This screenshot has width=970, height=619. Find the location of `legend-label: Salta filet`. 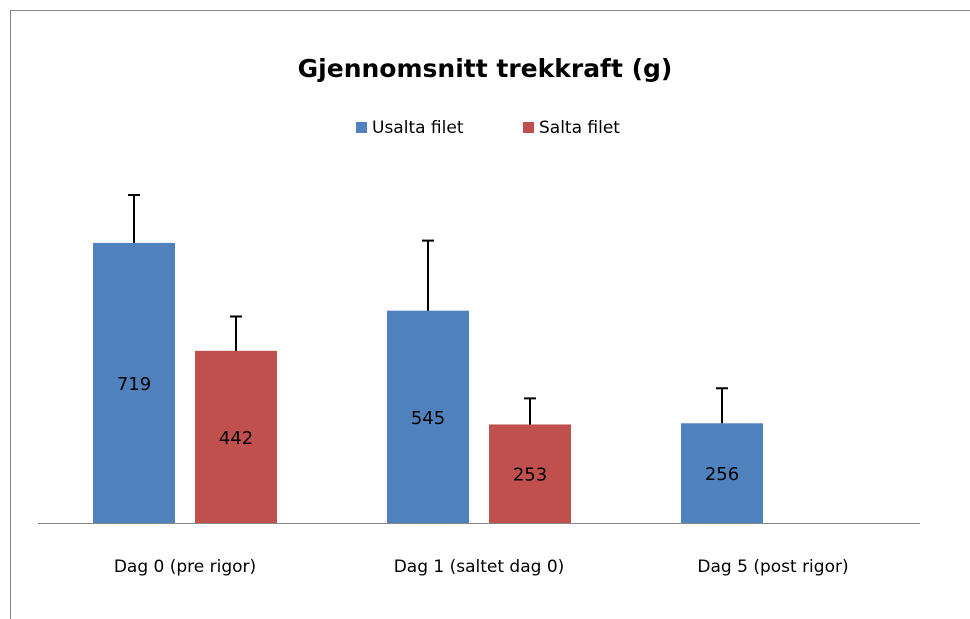

legend-label: Salta filet is located at coordinates (579, 128).